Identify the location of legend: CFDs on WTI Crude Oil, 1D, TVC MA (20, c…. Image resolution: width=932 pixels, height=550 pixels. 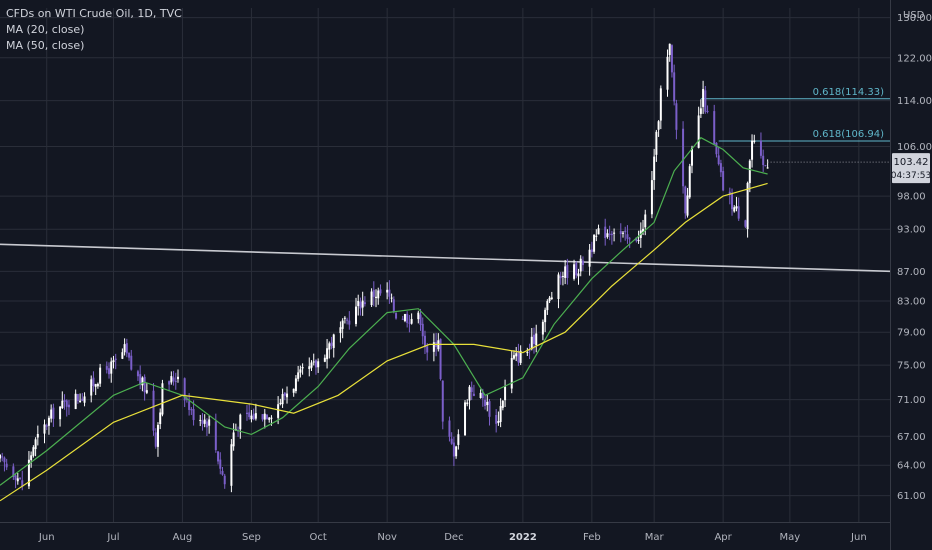
(94, 30).